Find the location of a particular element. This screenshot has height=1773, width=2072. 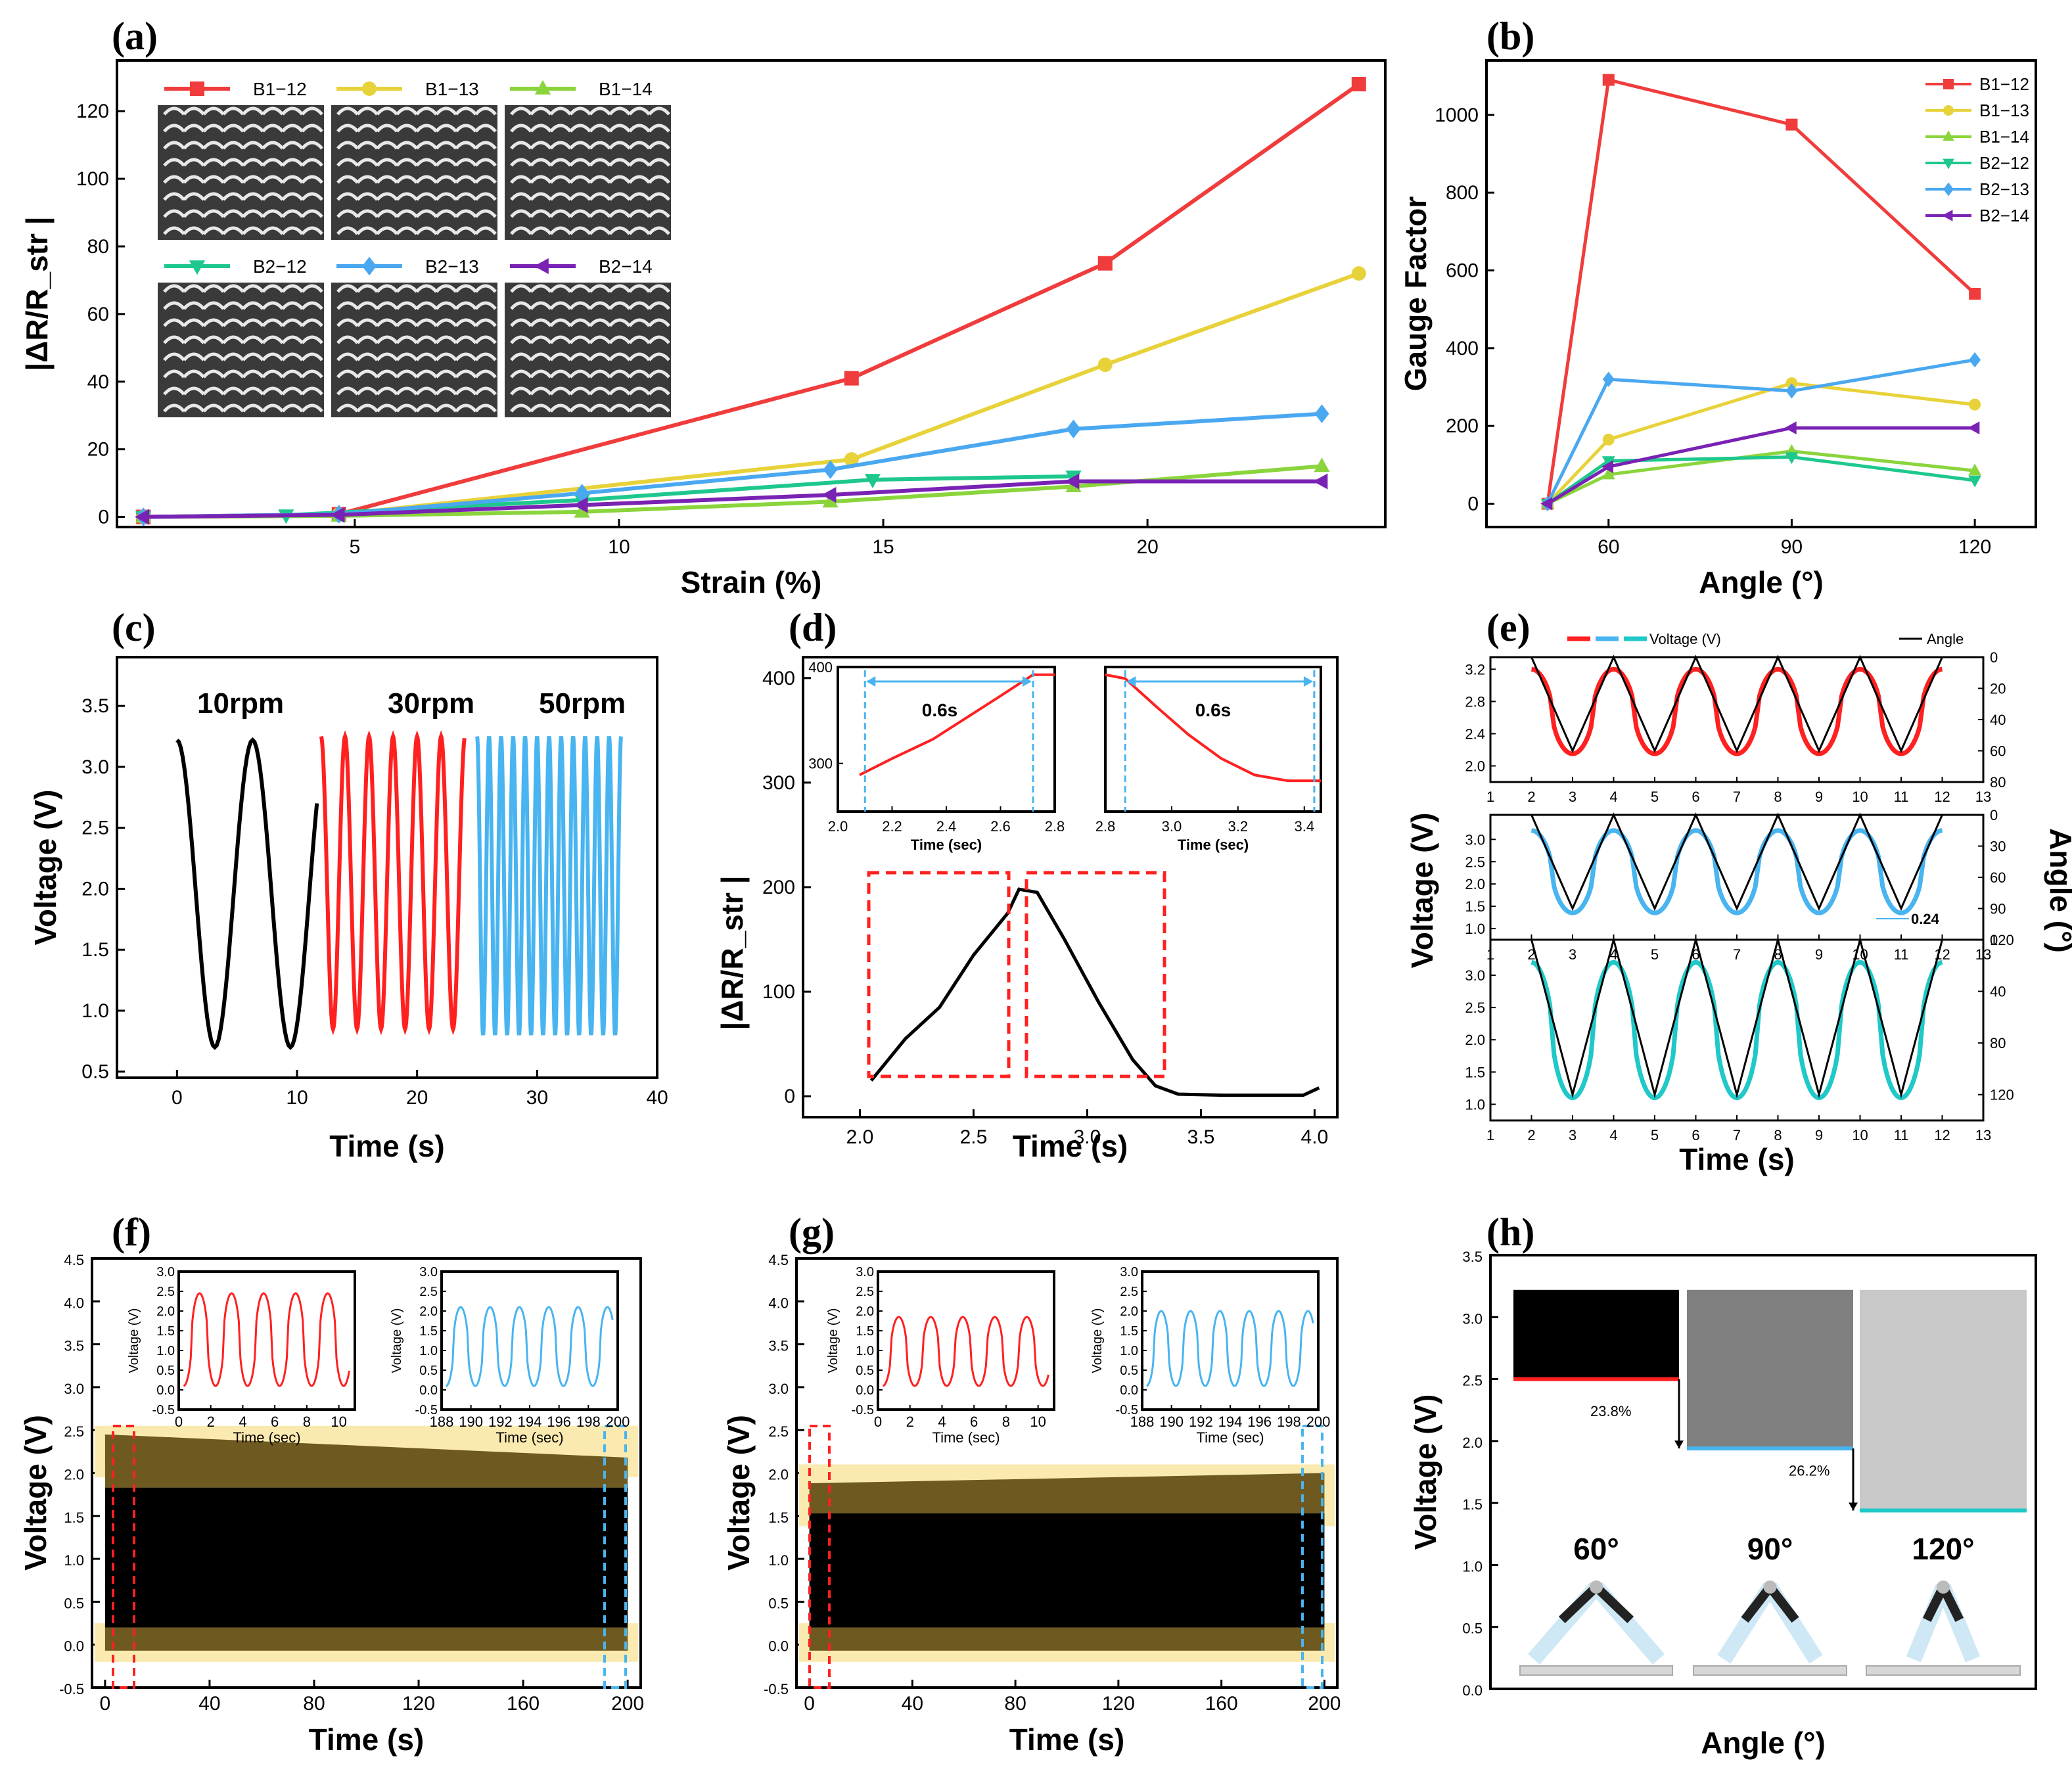

arrow-head is located at coordinates (871, 681).